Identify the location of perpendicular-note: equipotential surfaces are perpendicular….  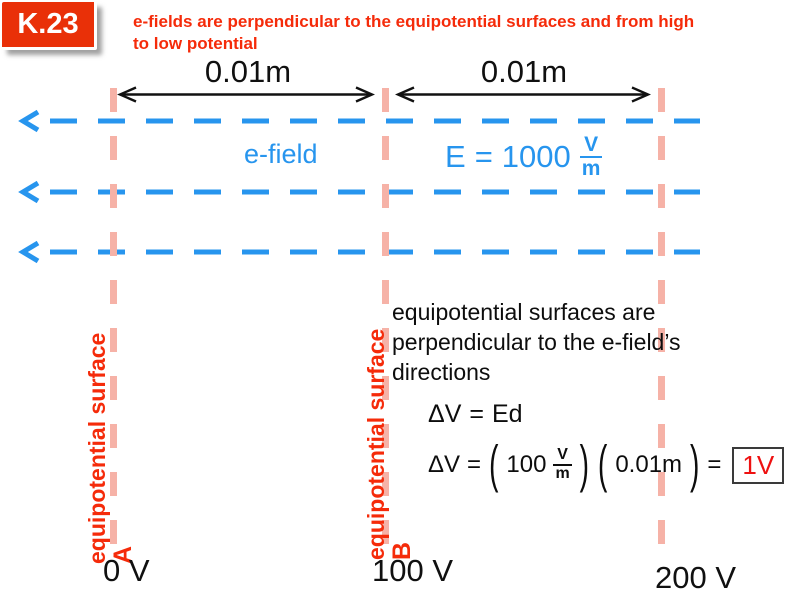
(536, 342).